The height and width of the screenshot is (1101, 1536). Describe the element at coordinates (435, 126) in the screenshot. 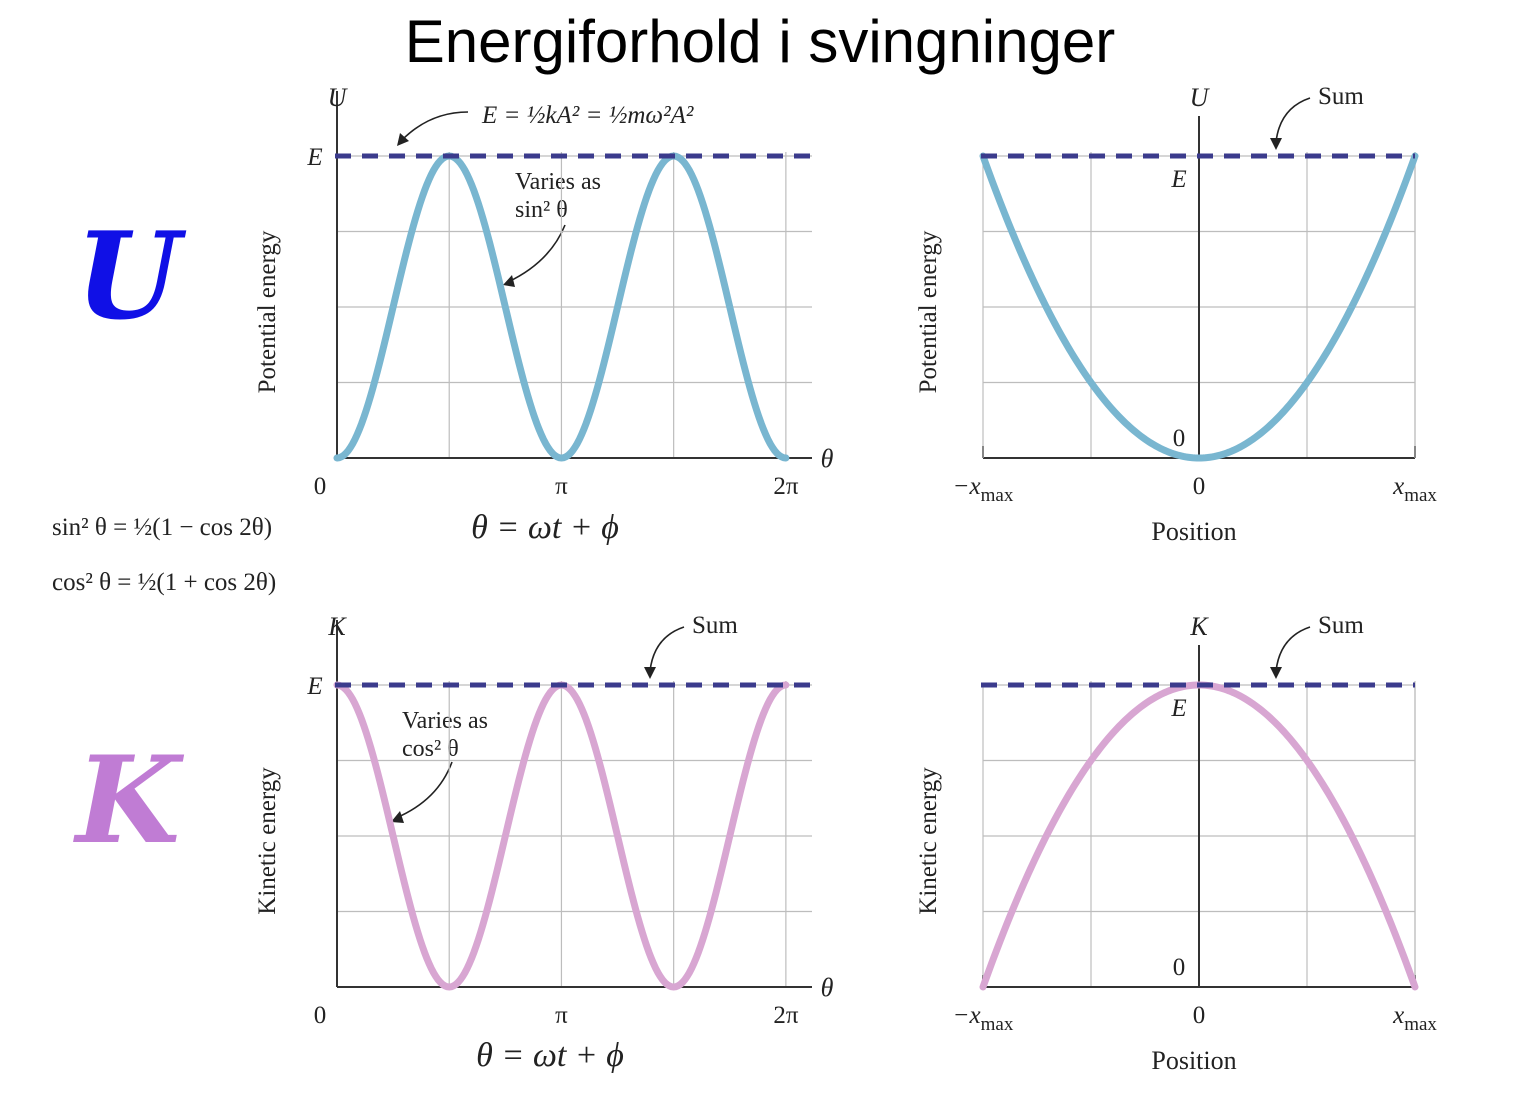

I see `energy-formula-arrow` at that location.